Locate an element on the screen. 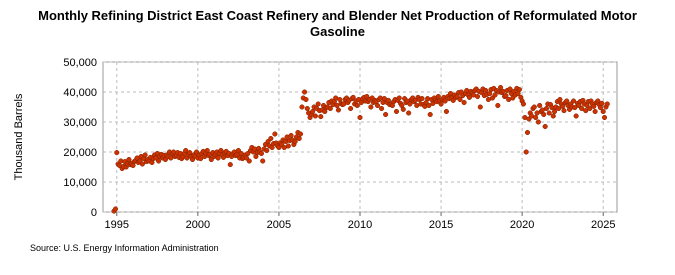  y-tick-label: 0 is located at coordinates (94, 213).